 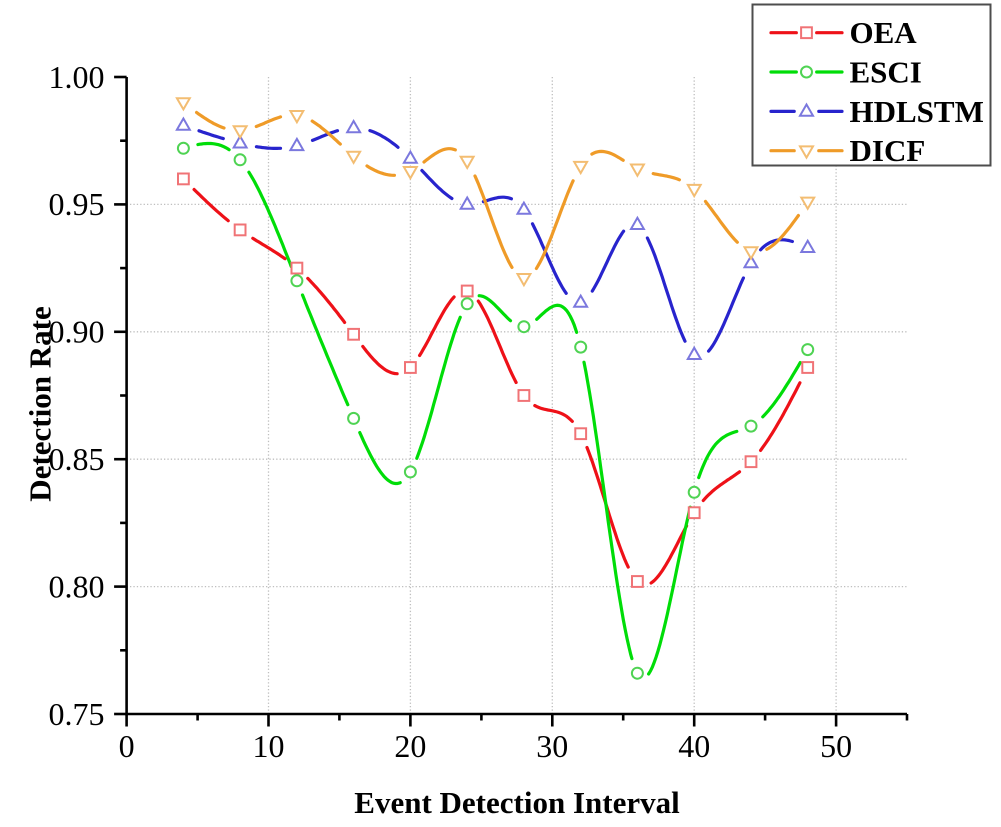 I want to click on svg-text: 0.75, so click(x=77, y=714).